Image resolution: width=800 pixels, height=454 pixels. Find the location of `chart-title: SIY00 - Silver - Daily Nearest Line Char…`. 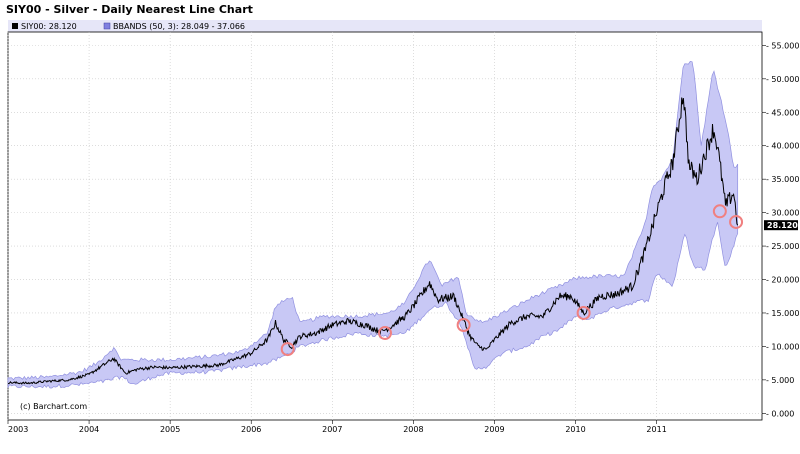

chart-title: SIY00 - Silver - Daily Nearest Line Char… is located at coordinates (129, 9).